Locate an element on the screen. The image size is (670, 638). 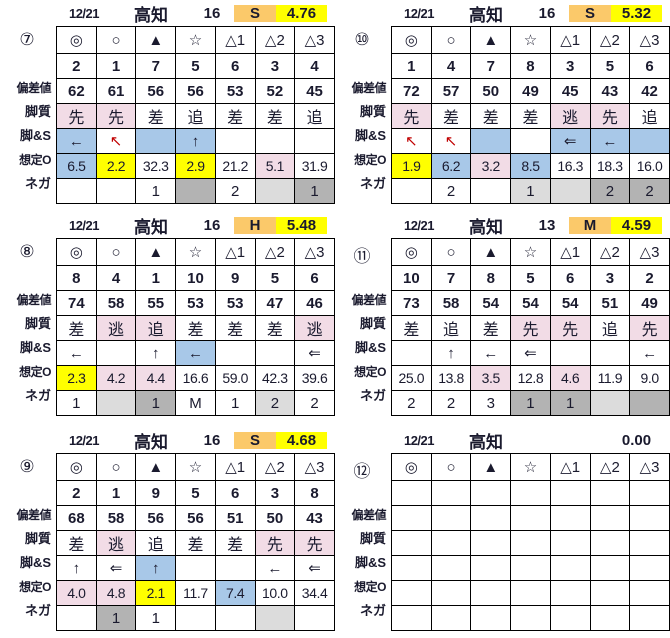
panel-11-running-style-row-cell-5: 先 is located at coordinates (570, 328).